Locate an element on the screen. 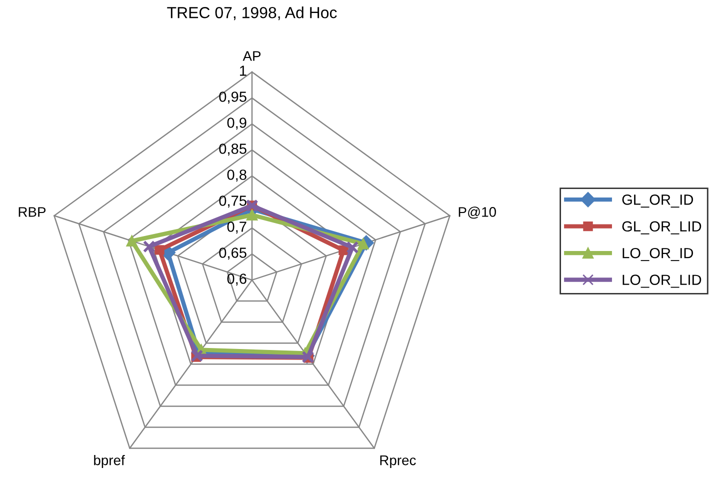 The width and height of the screenshot is (709, 482). legend-label: GL_OR_ID is located at coordinates (657, 201).